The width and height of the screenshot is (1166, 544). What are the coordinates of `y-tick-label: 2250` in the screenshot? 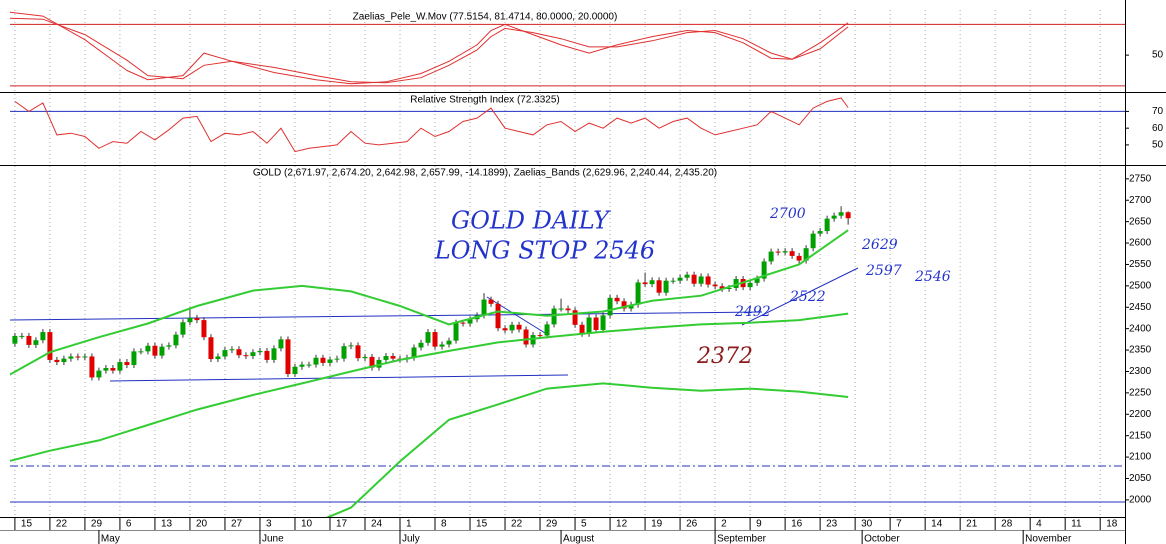 It's located at (1140, 393).